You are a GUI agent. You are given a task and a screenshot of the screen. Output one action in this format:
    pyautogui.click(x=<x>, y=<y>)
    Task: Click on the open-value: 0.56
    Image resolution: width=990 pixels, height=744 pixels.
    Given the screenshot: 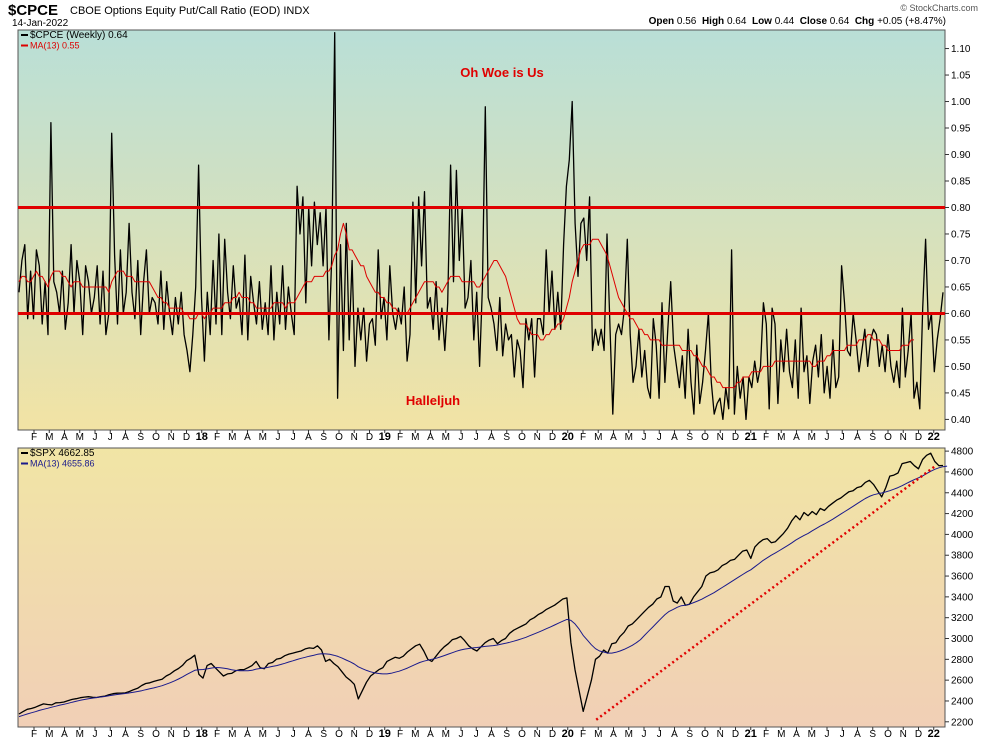 What is the action you would take?
    pyautogui.click(x=686, y=21)
    